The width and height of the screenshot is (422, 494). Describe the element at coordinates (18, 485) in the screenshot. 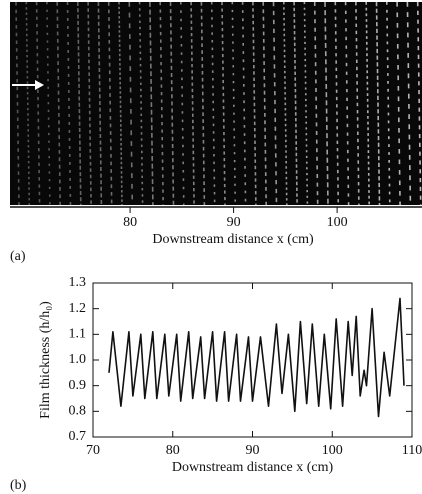

I see `panel-label: (b)` at that location.